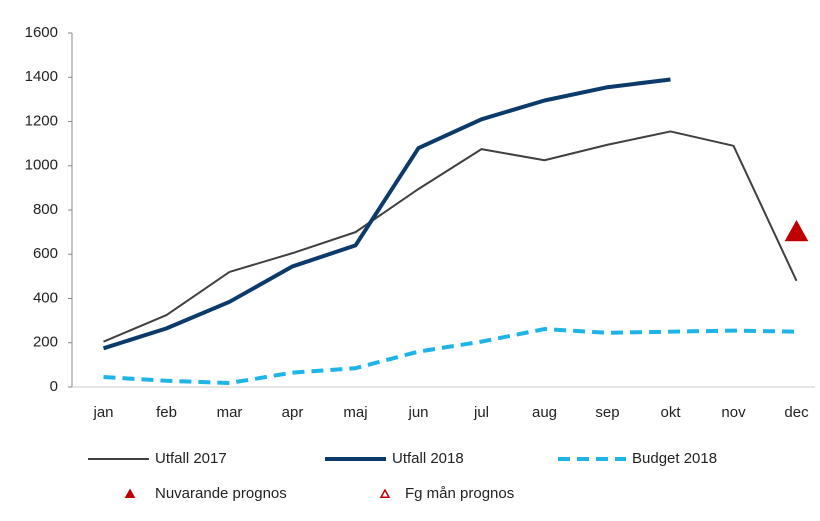 This screenshot has height=521, width=820. What do you see at coordinates (41, 120) in the screenshot?
I see `y-tick-label: 1200` at bounding box center [41, 120].